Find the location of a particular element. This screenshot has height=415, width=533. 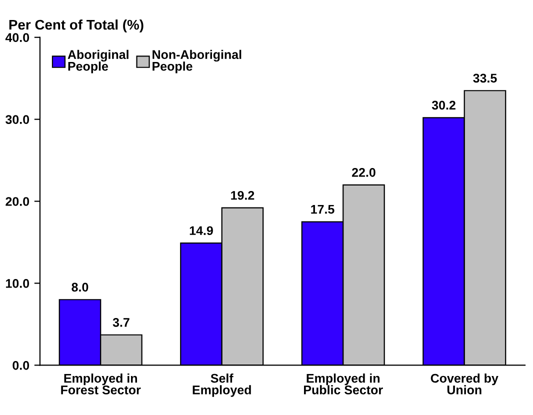

y-tick-label: 40.0 is located at coordinates (17, 37).